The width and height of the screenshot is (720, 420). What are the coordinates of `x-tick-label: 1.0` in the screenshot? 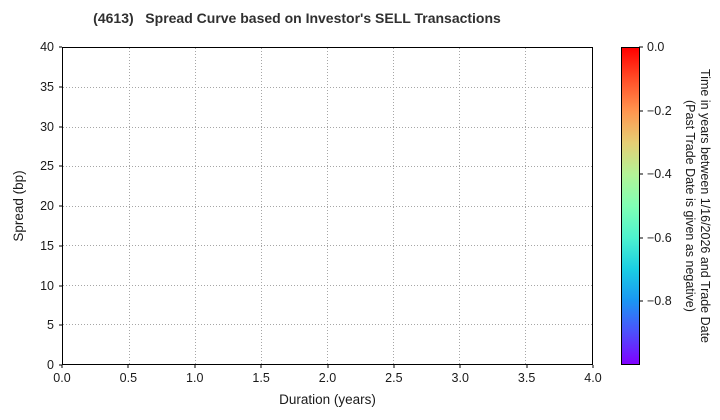 It's located at (195, 378).